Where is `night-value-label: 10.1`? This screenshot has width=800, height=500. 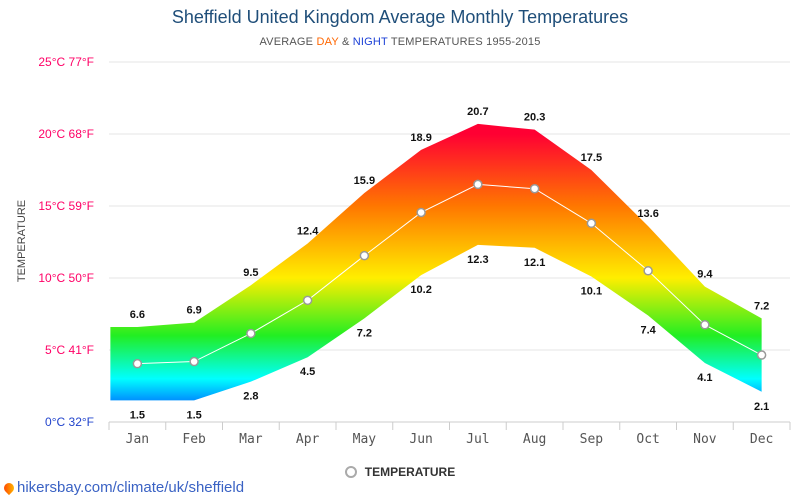 night-value-label: 10.1 is located at coordinates (591, 292).